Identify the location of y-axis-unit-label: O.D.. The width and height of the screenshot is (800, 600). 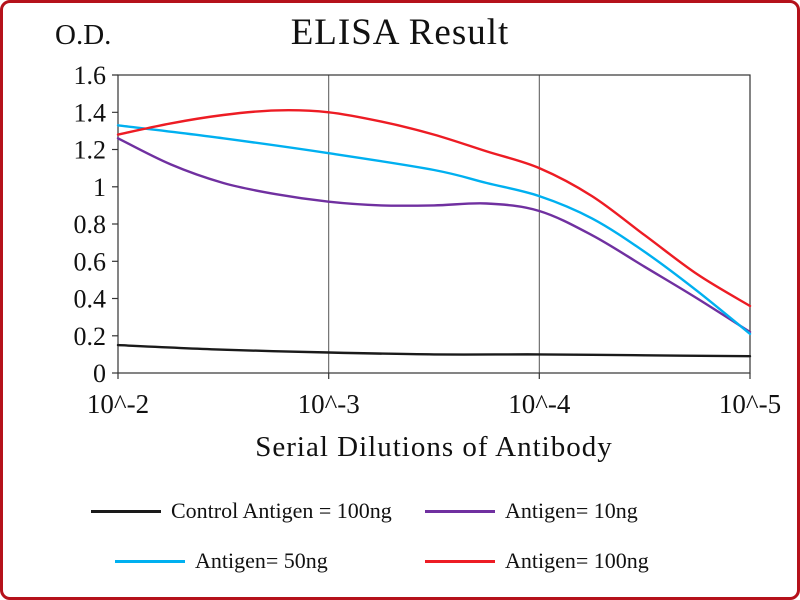
(83, 35).